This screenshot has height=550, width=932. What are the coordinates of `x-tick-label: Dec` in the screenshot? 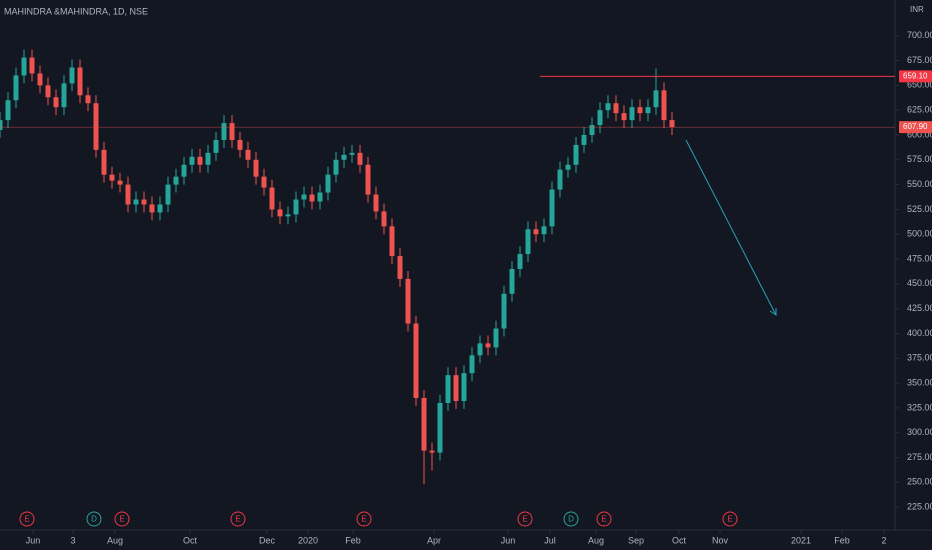 It's located at (267, 540).